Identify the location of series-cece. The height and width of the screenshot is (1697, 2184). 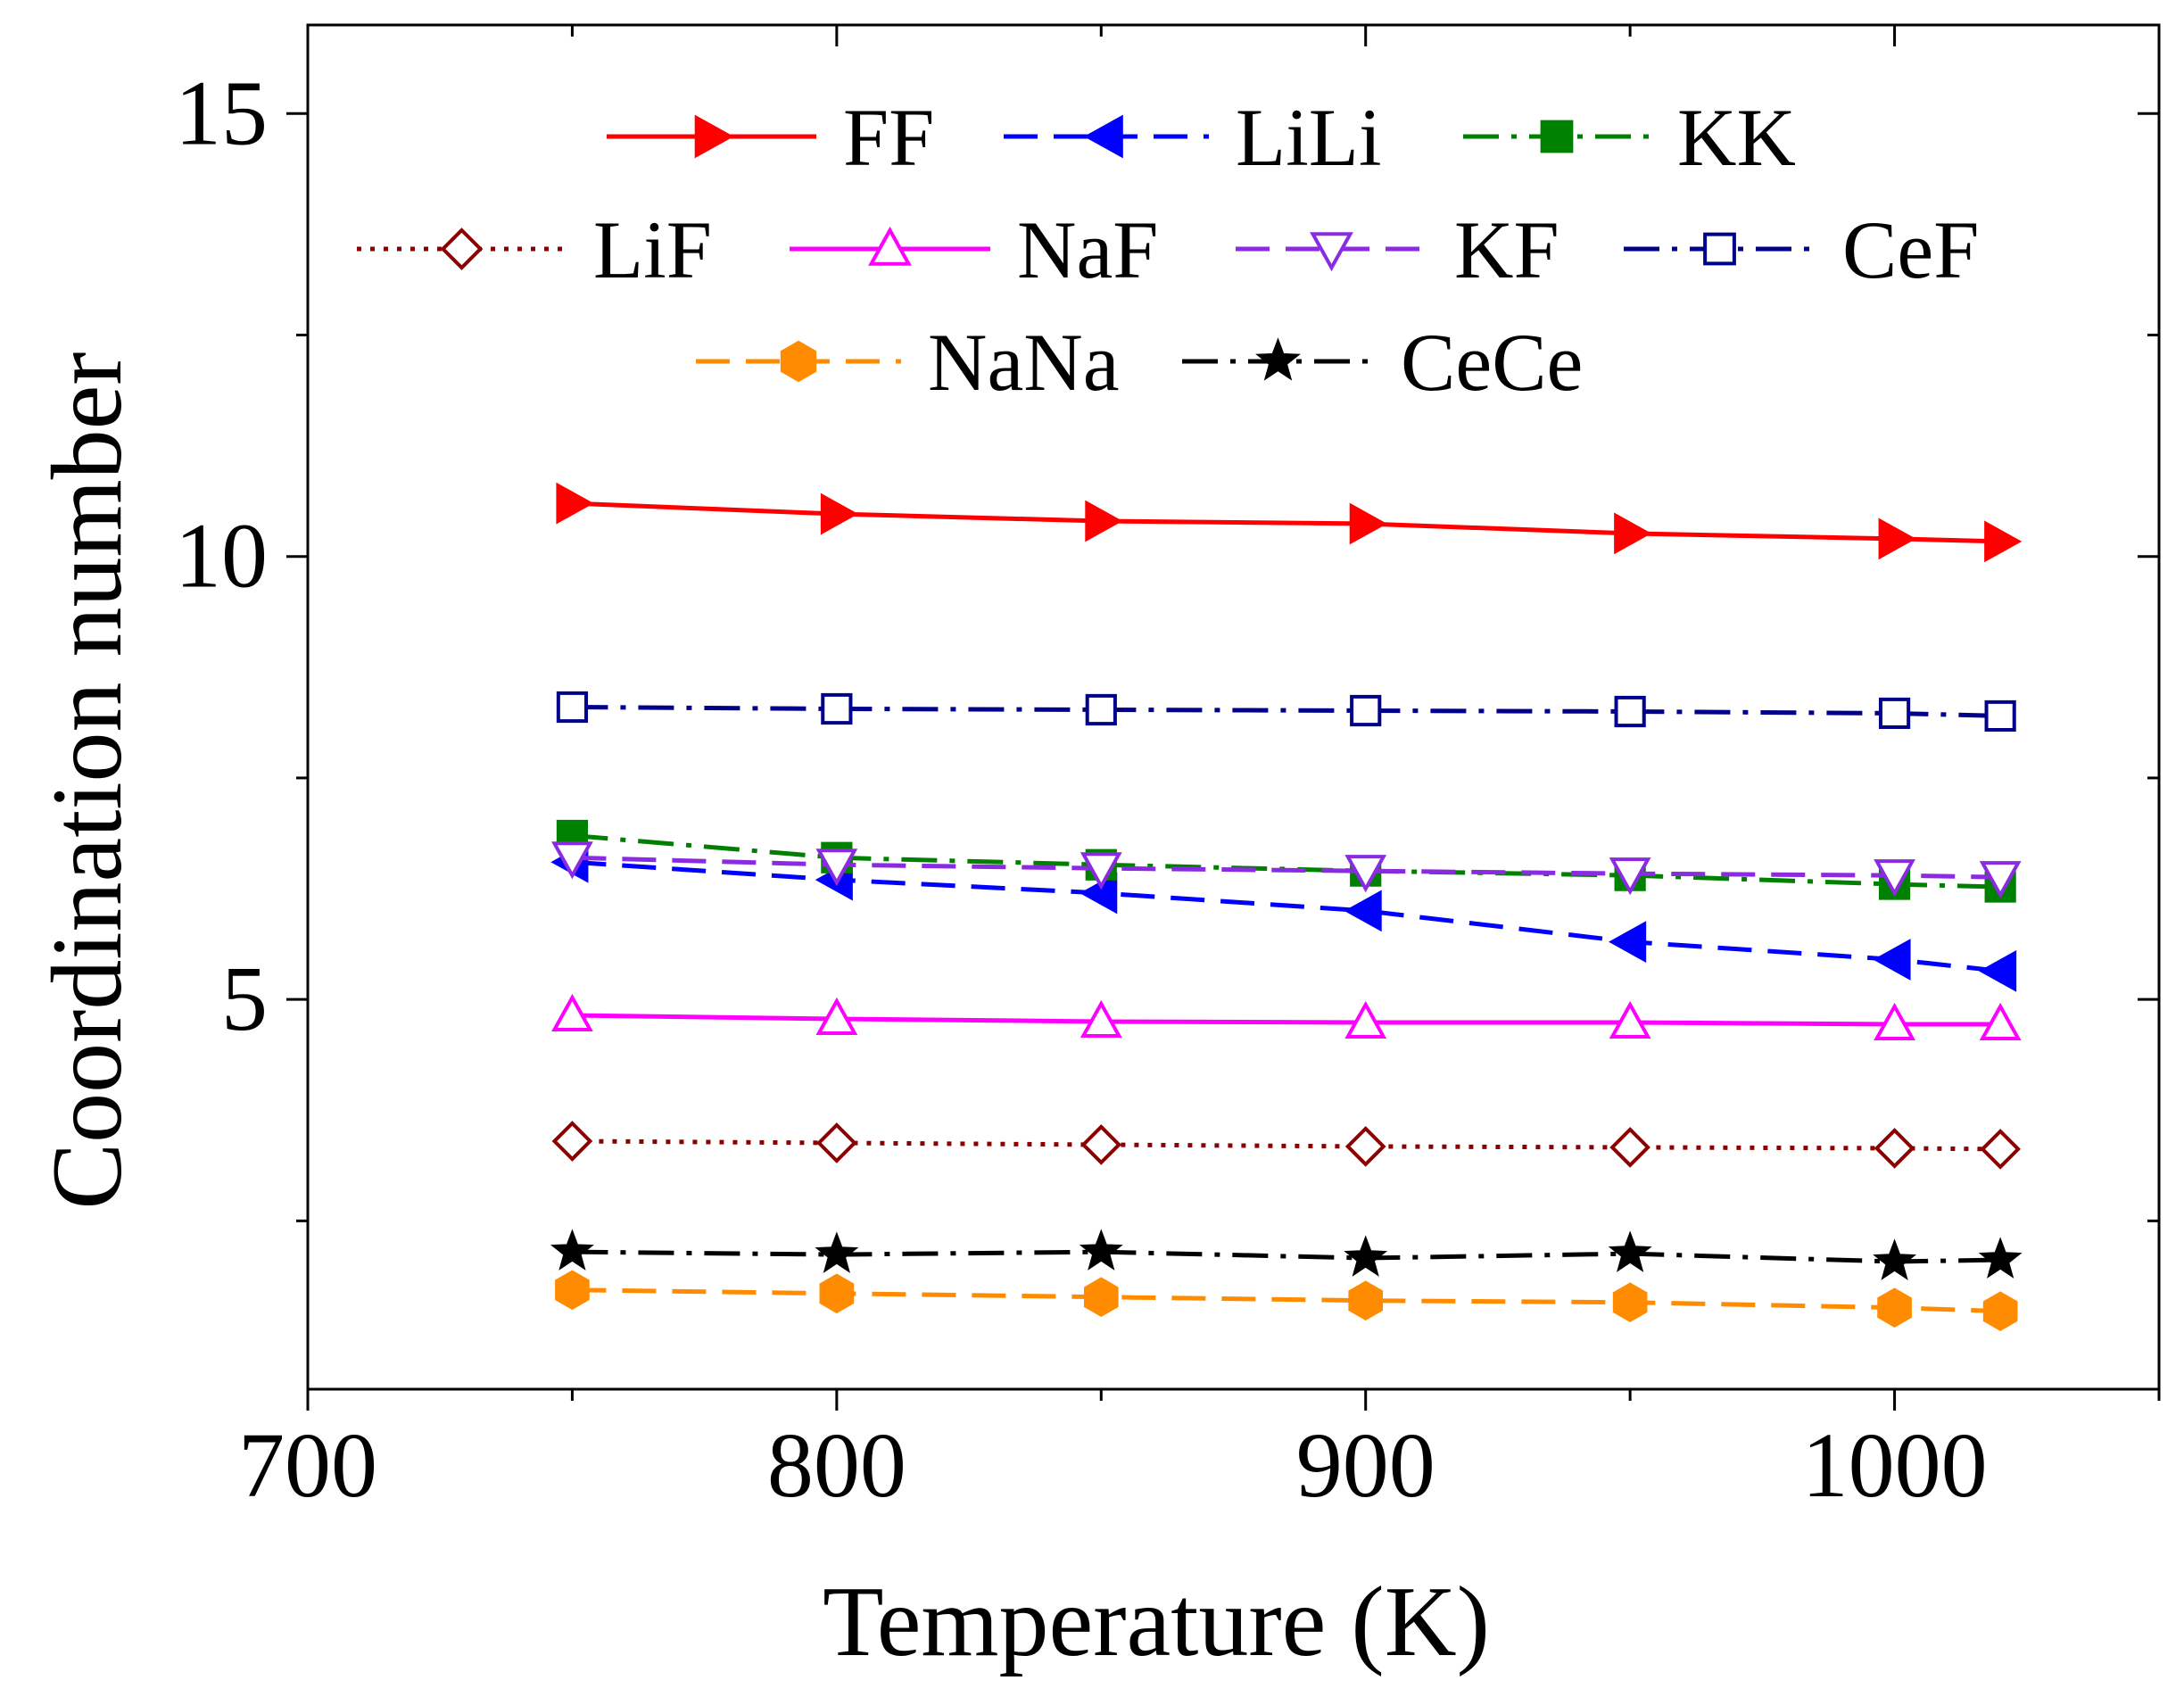
(1287, 1254).